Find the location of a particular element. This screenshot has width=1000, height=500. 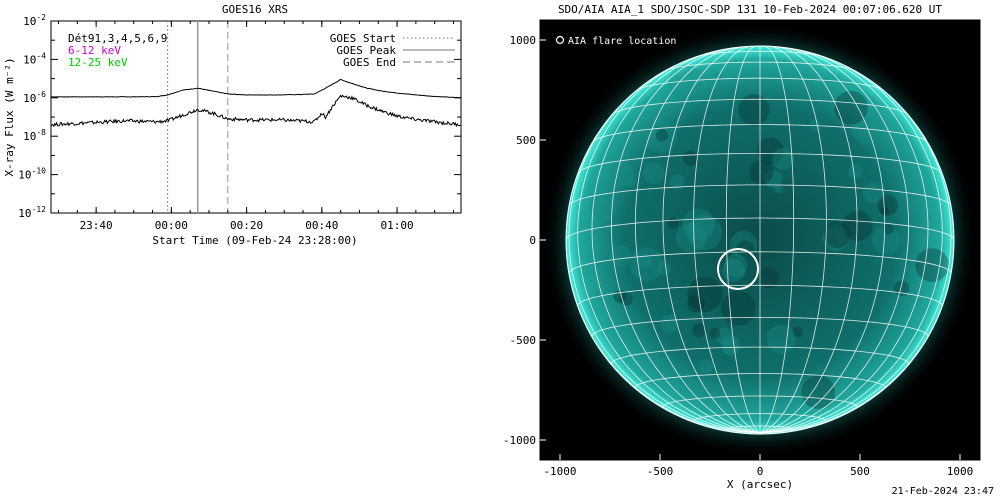

aia-x-tick-0: -1000 is located at coordinates (559, 471).